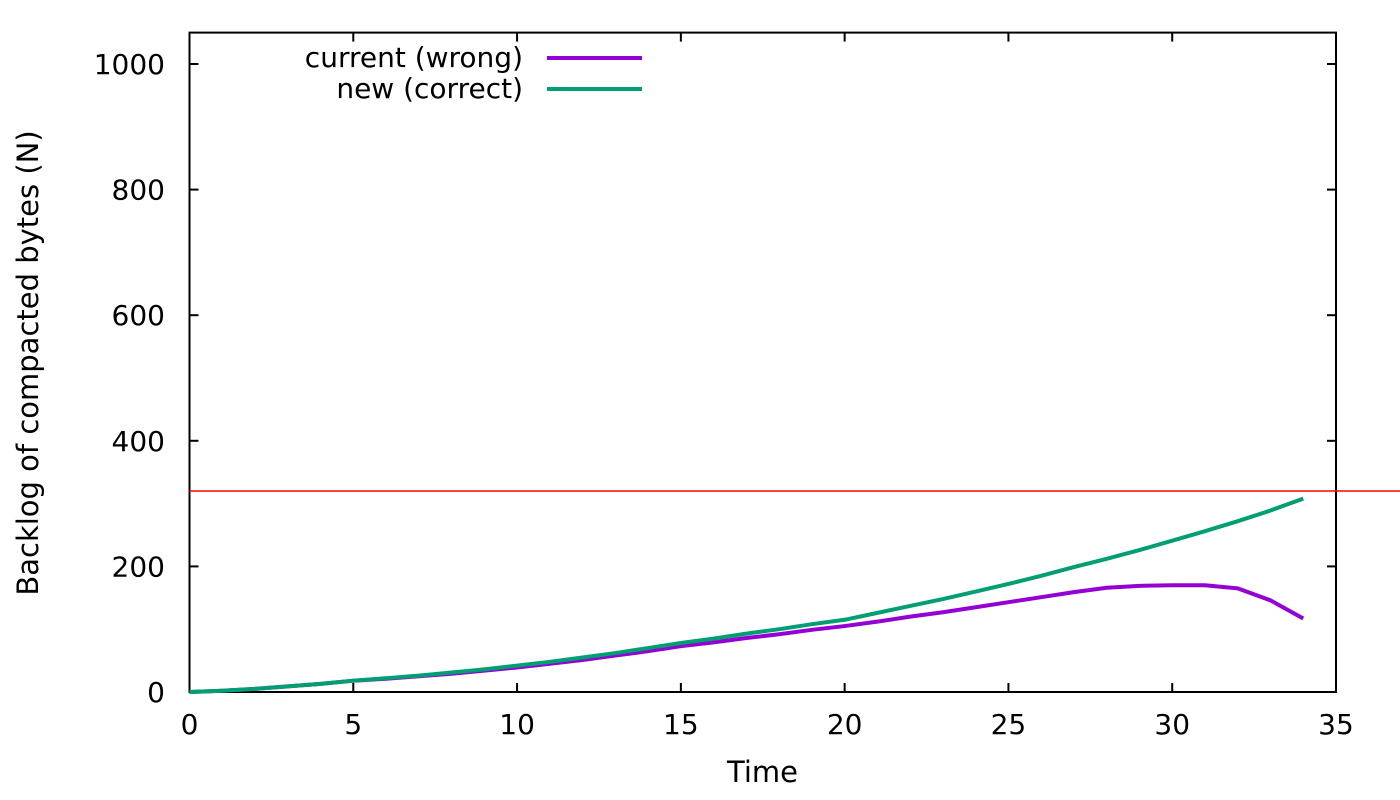 Image resolution: width=1400 pixels, height=800 pixels. I want to click on y-tick-label-0: 0, so click(156, 692).